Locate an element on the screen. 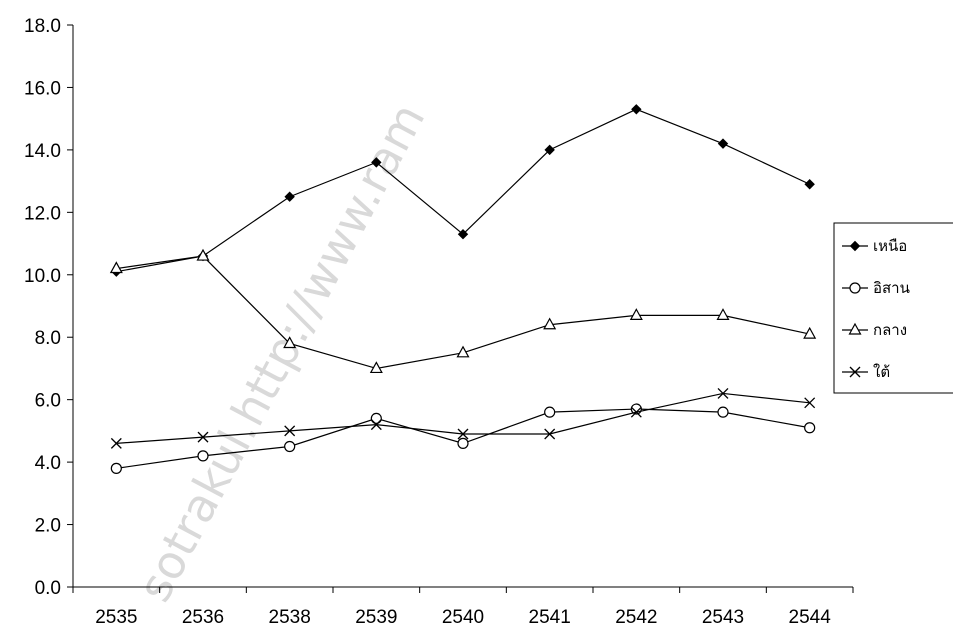 This screenshot has height=635, width=953. legend-box is located at coordinates (893, 308).